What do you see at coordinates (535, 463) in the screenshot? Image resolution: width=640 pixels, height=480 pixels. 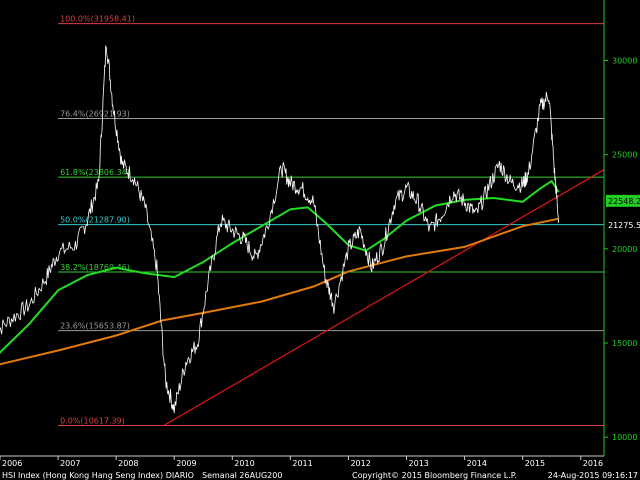 I see `x-tick-label: 2015` at bounding box center [535, 463].